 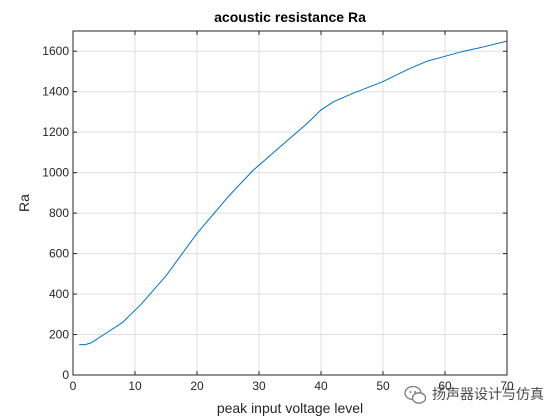 What do you see at coordinates (135, 386) in the screenshot?
I see `x-tick-label: 10` at bounding box center [135, 386].